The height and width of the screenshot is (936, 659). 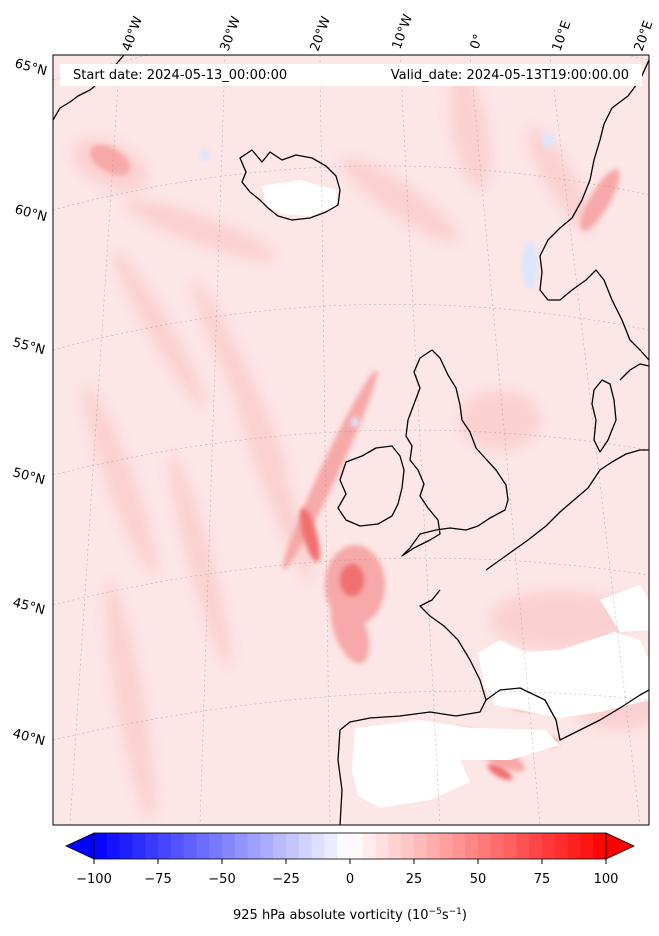 What do you see at coordinates (567, 510) in the screenshot?
I see `continental-north-coast` at bounding box center [567, 510].